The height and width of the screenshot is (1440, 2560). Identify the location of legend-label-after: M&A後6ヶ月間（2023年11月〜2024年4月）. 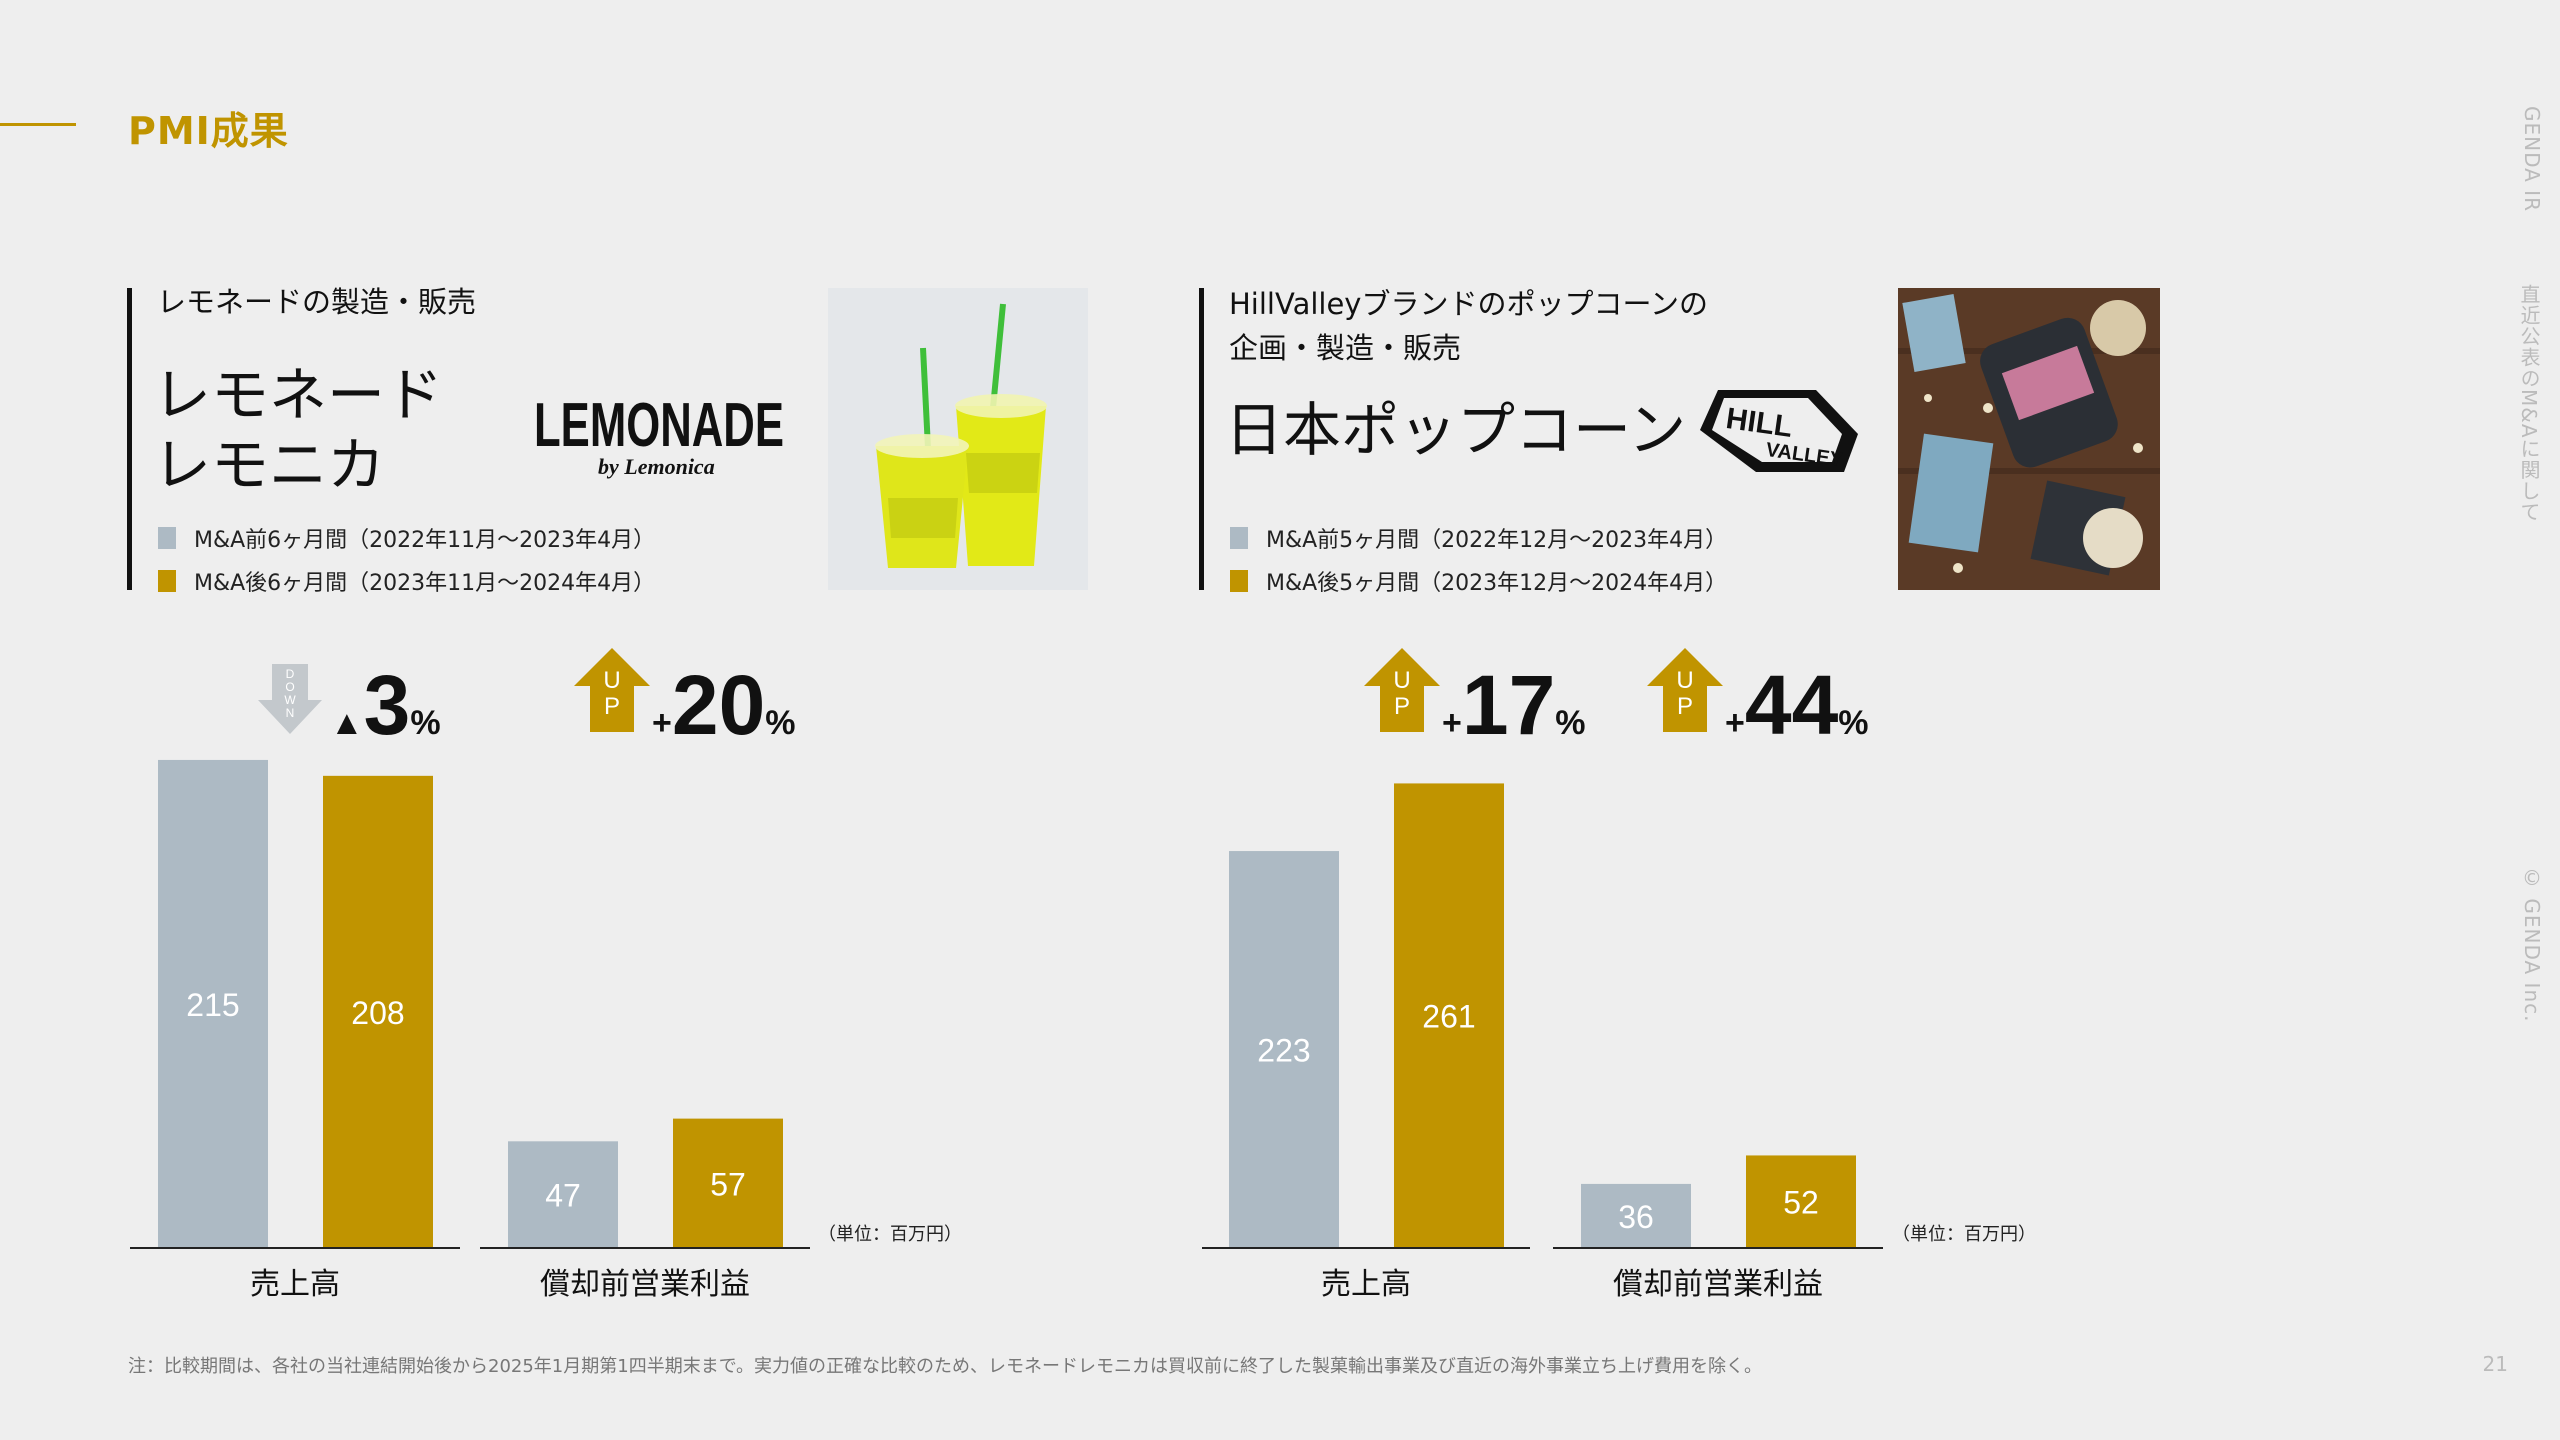
(425, 583).